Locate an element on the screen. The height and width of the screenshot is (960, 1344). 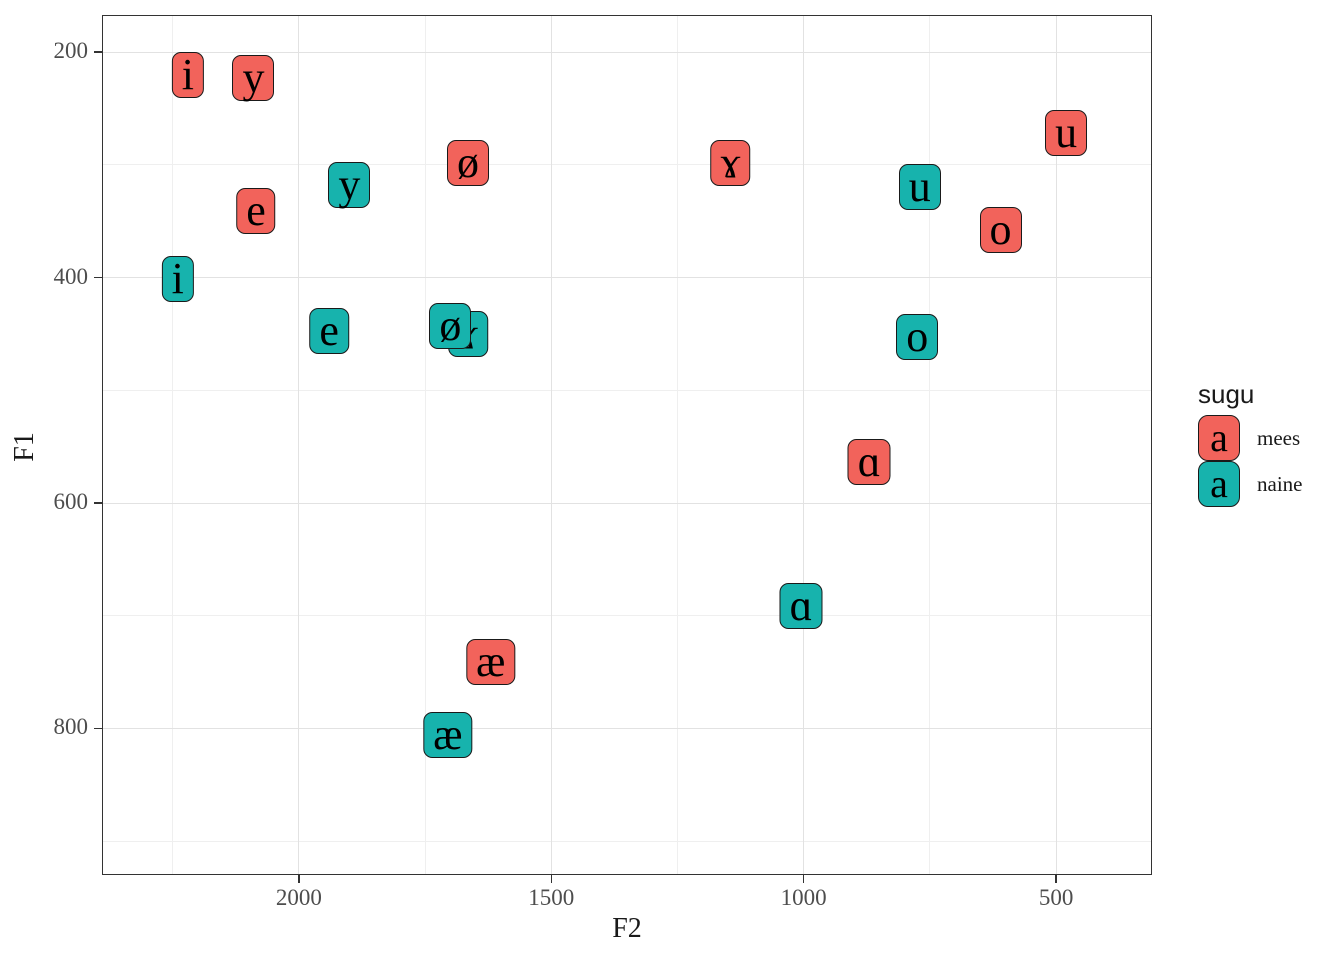
vowel-label-mees: æ is located at coordinates (491, 661).